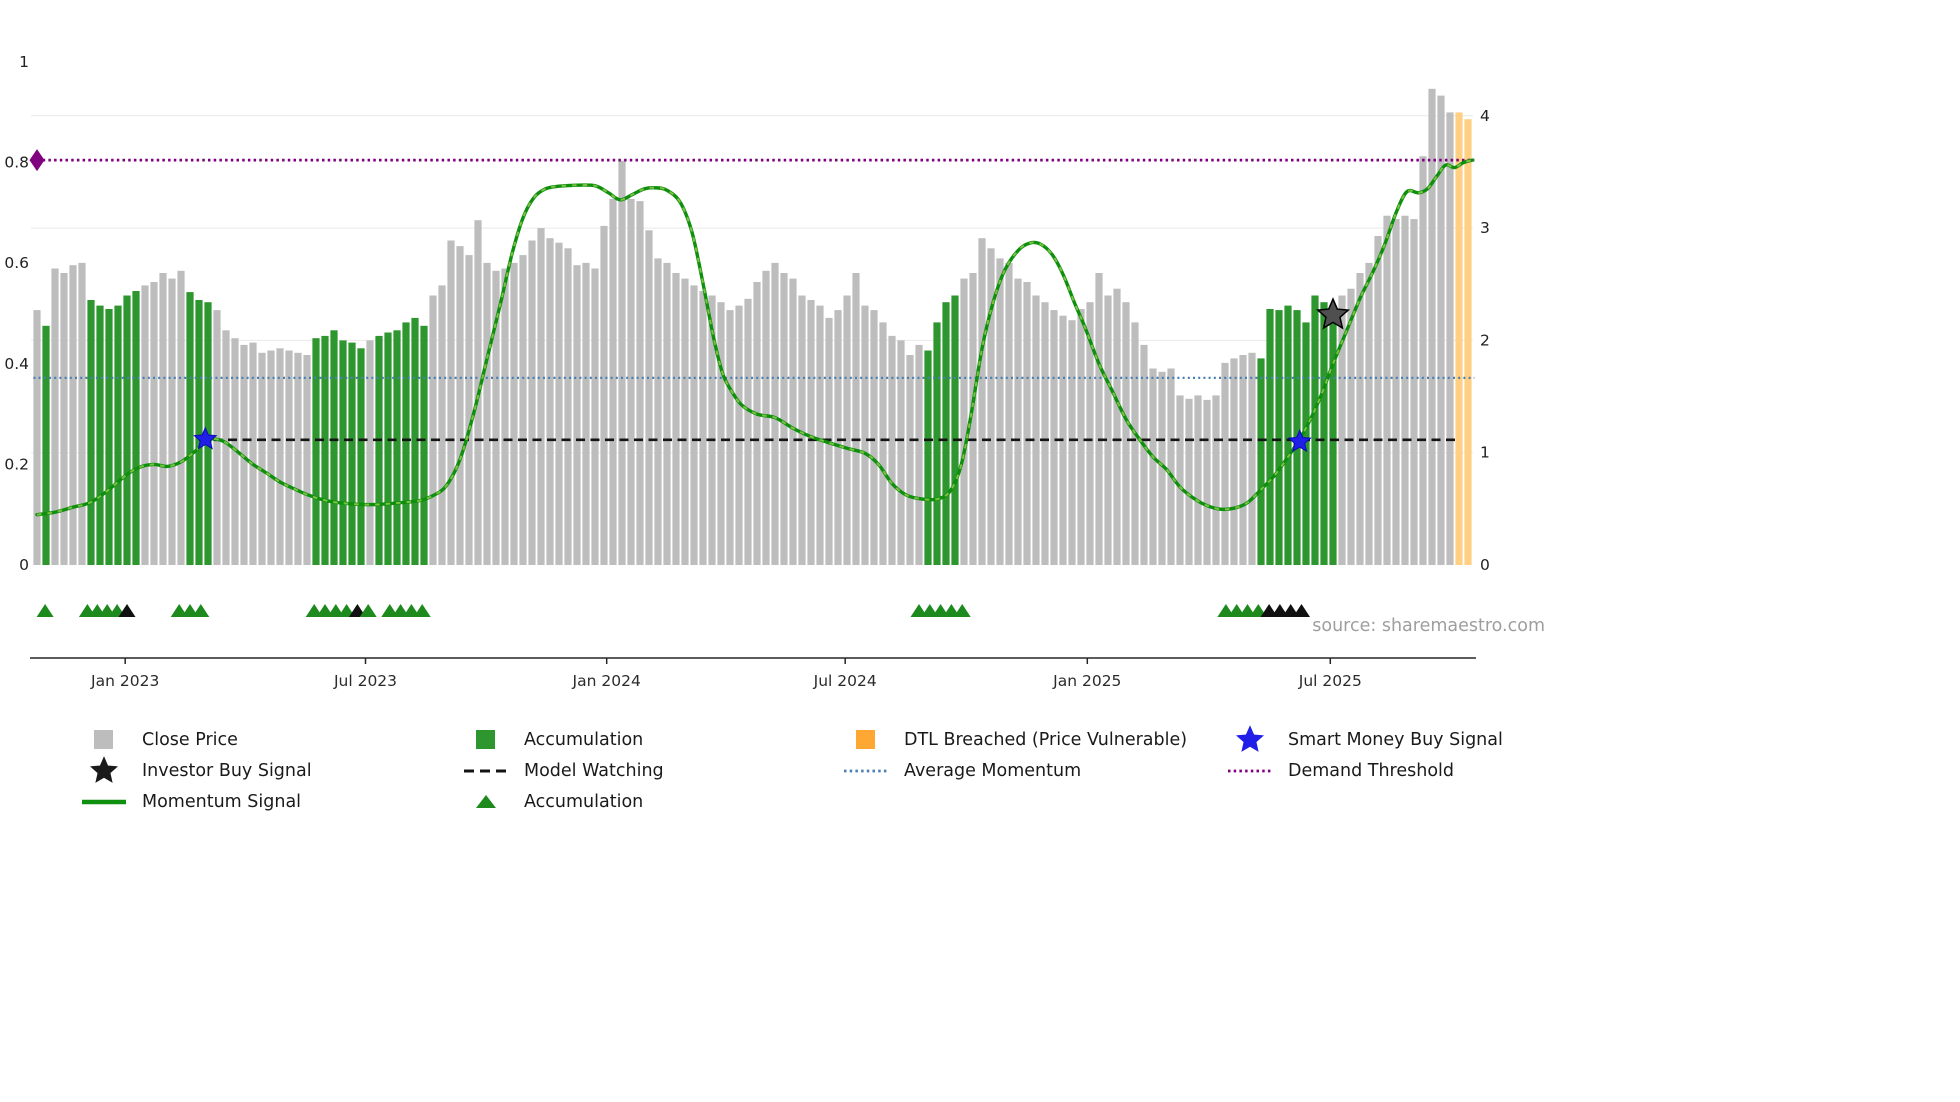 This screenshot has width=1960, height=1102. Describe the element at coordinates (365, 681) in the screenshot. I see `x-tick-label: Jul 2023` at that location.